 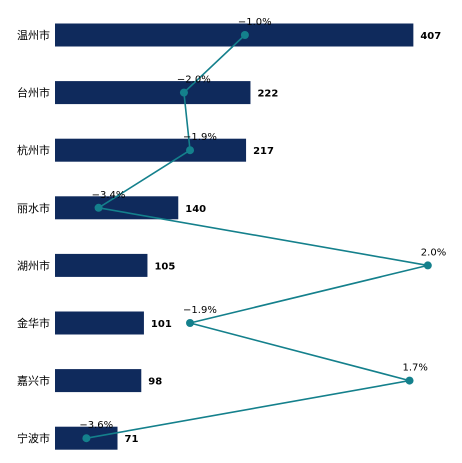 What do you see at coordinates (33, 265) in the screenshot?
I see `category-label: 湖州市` at bounding box center [33, 265].